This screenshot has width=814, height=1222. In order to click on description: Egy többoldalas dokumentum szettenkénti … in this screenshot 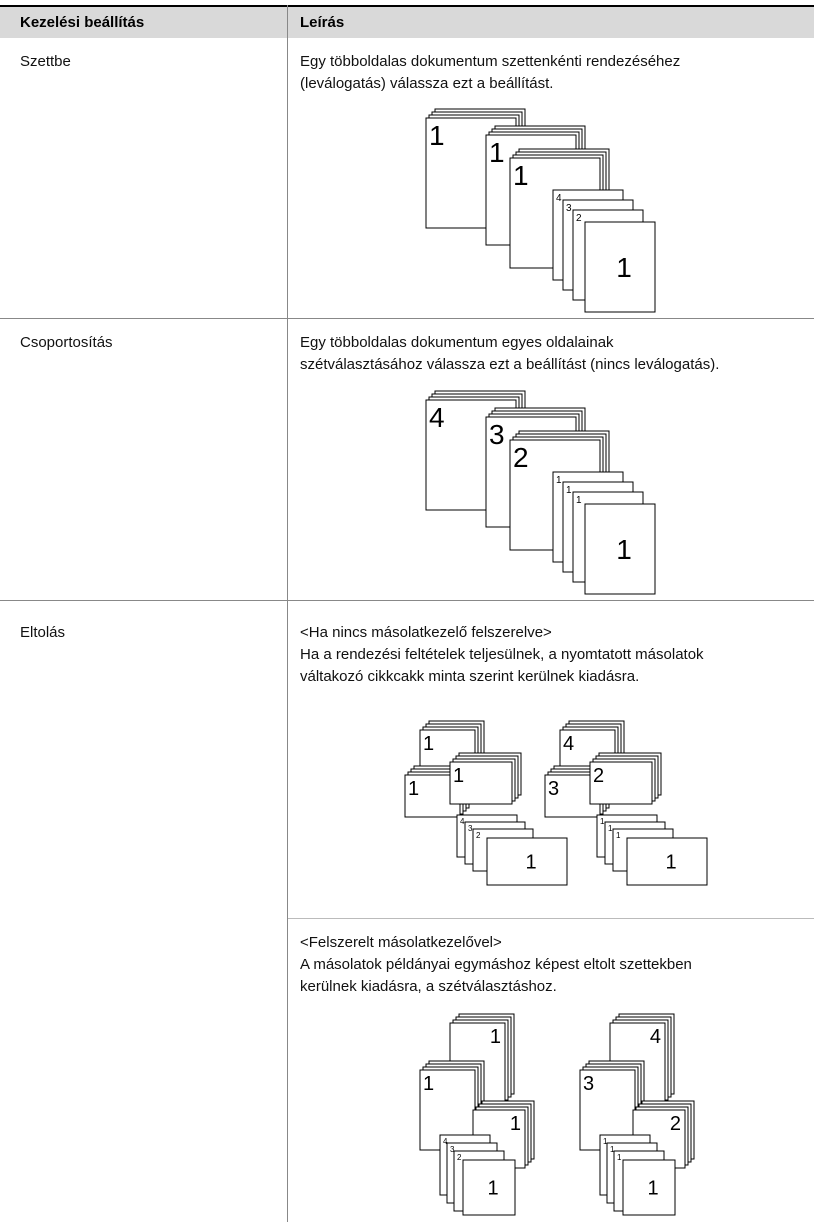, I will do `click(490, 73)`.